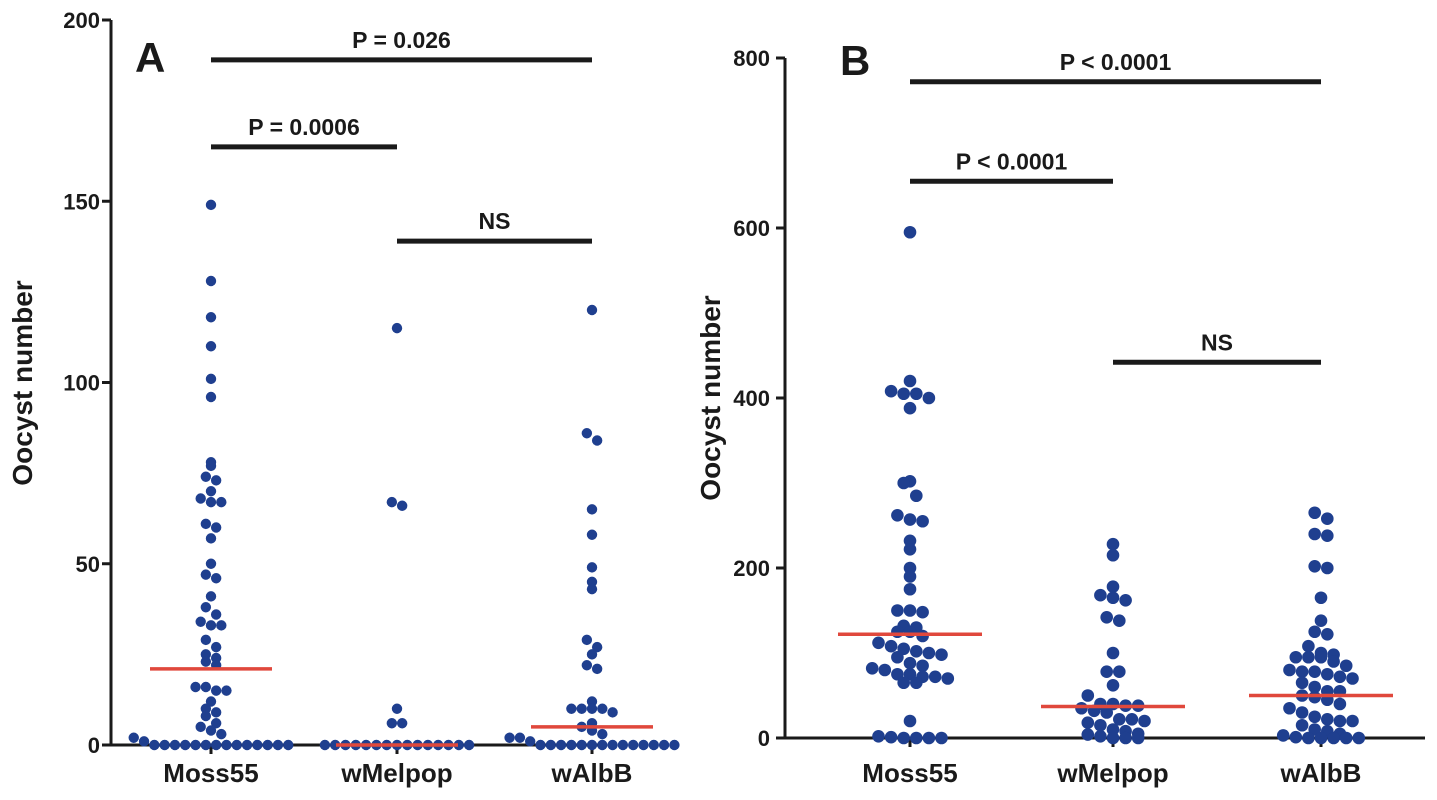 The image size is (1437, 800). I want to click on y-tick-label: 200, so click(81, 20).